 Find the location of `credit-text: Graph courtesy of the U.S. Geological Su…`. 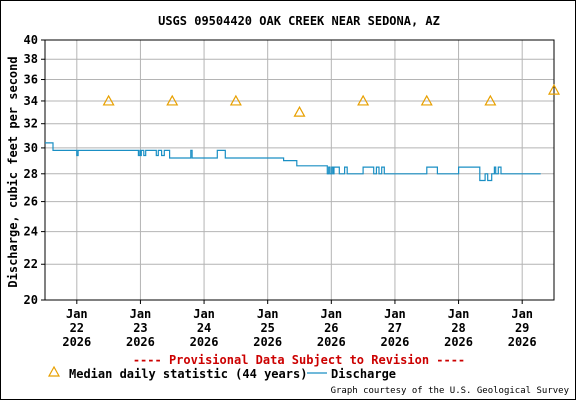

credit-text: Graph courtesy of the U.S. Geological Su… is located at coordinates (450, 391).